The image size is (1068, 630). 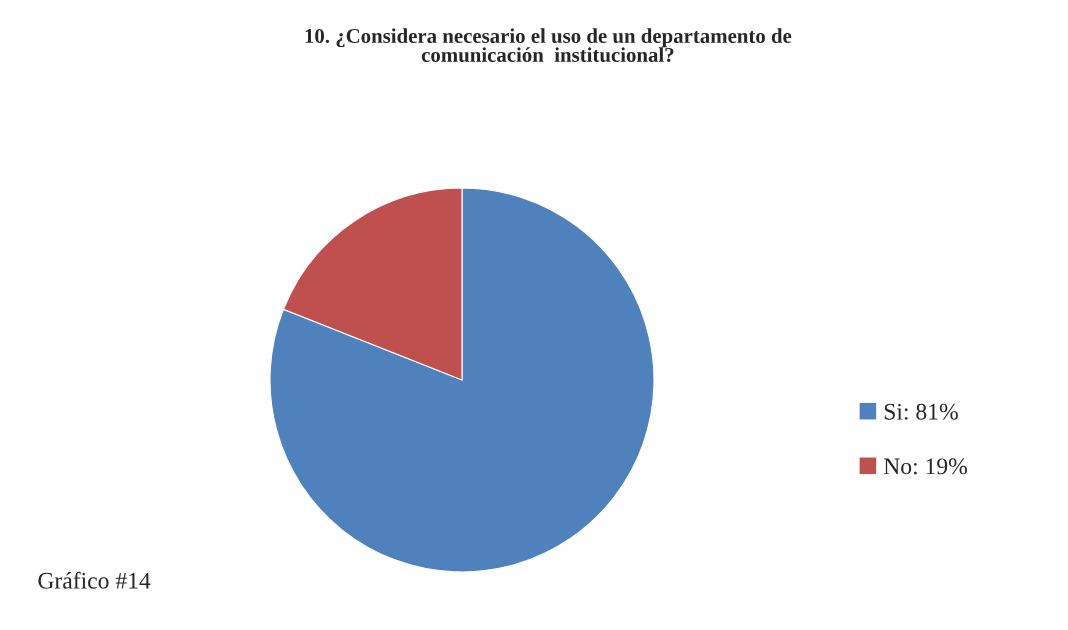 What do you see at coordinates (921, 411) in the screenshot?
I see `legend-label: Si: 81%` at bounding box center [921, 411].